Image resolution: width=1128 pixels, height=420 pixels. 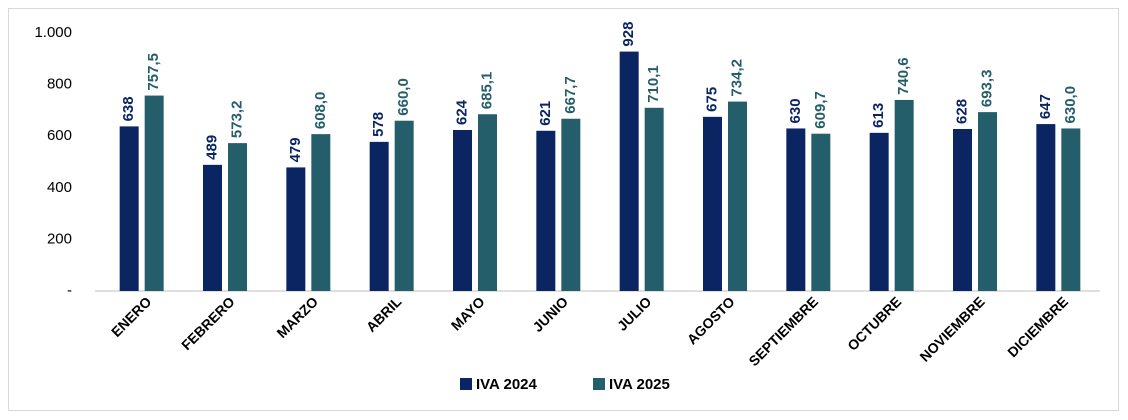 What do you see at coordinates (208, 323) in the screenshot?
I see `x-tick-label: FEBRERO` at bounding box center [208, 323].